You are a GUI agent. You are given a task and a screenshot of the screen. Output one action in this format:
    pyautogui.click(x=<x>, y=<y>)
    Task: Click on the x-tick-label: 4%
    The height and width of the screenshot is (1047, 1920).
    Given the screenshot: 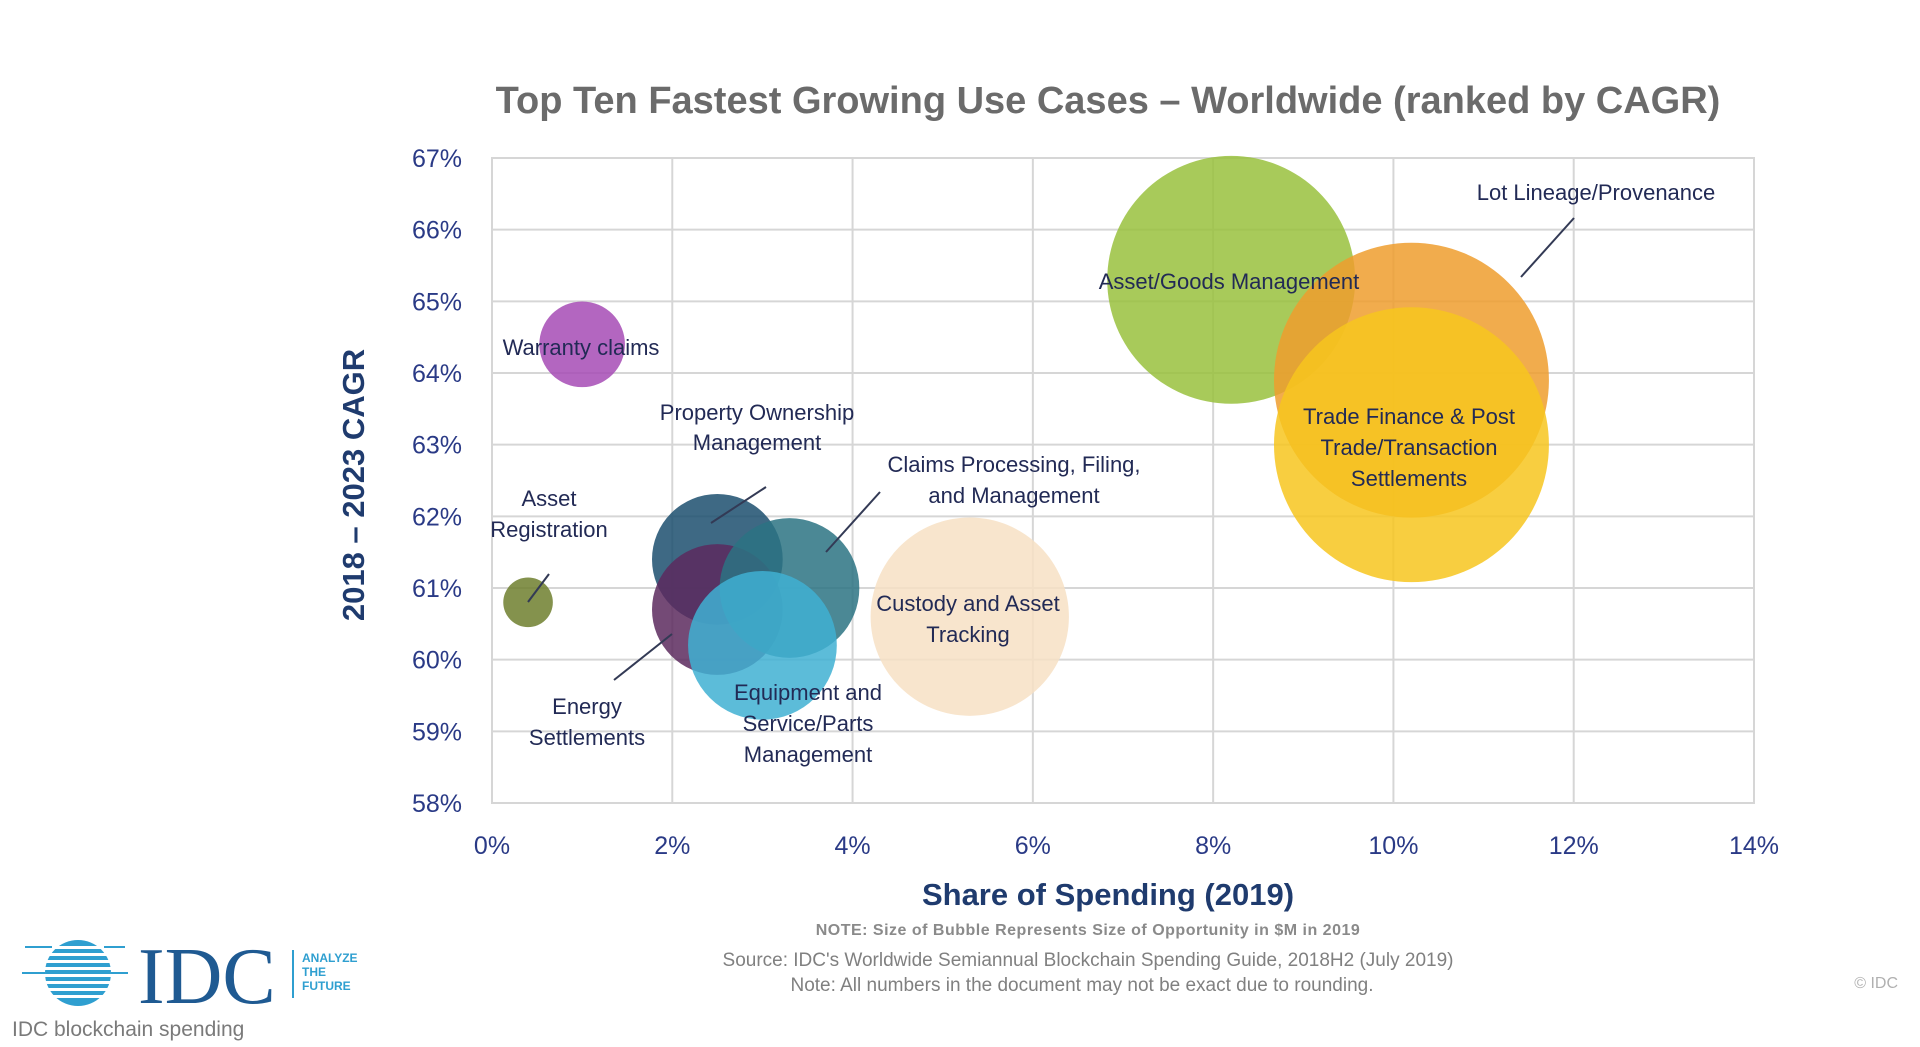 What is the action you would take?
    pyautogui.click(x=853, y=846)
    